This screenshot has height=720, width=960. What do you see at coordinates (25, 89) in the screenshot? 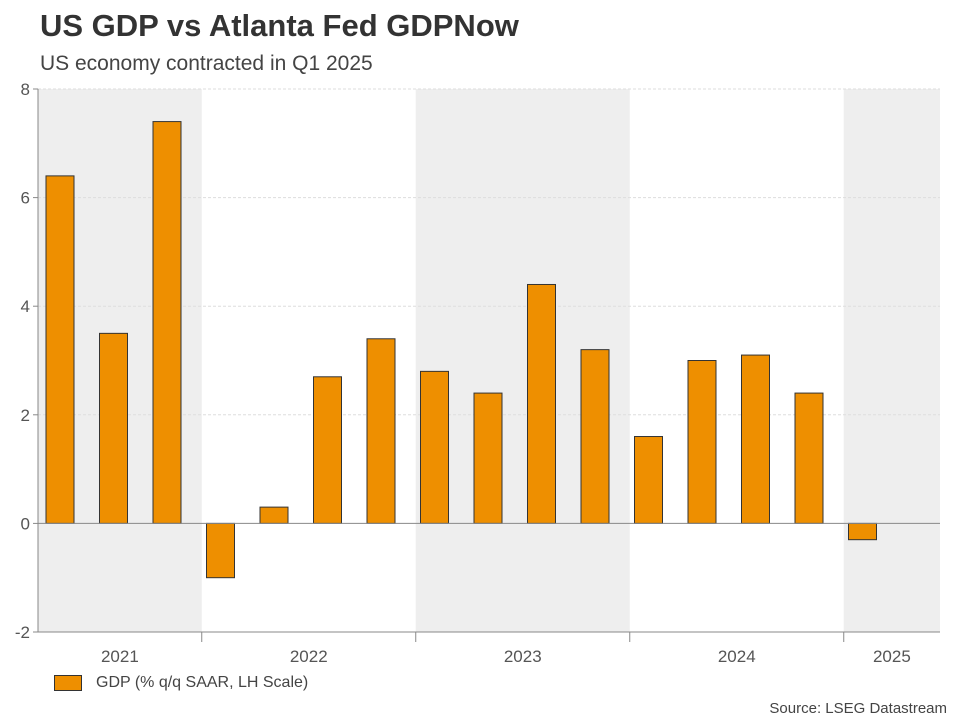
I see `y-tick-label: 8` at bounding box center [25, 89].